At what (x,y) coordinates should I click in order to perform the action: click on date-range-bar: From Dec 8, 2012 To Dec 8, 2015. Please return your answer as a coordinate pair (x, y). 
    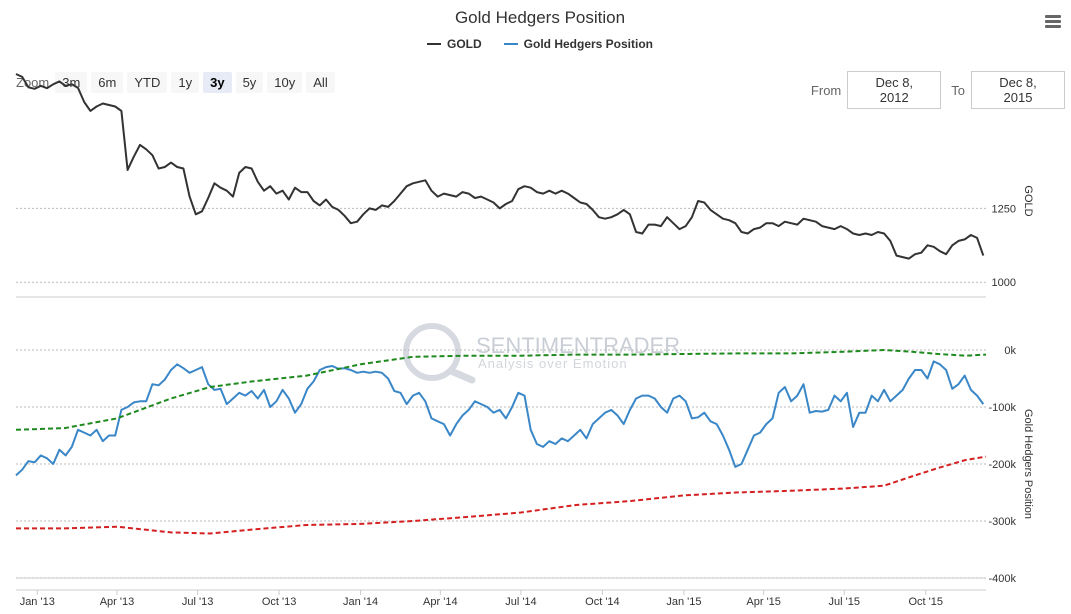
    Looking at the image, I should click on (938, 90).